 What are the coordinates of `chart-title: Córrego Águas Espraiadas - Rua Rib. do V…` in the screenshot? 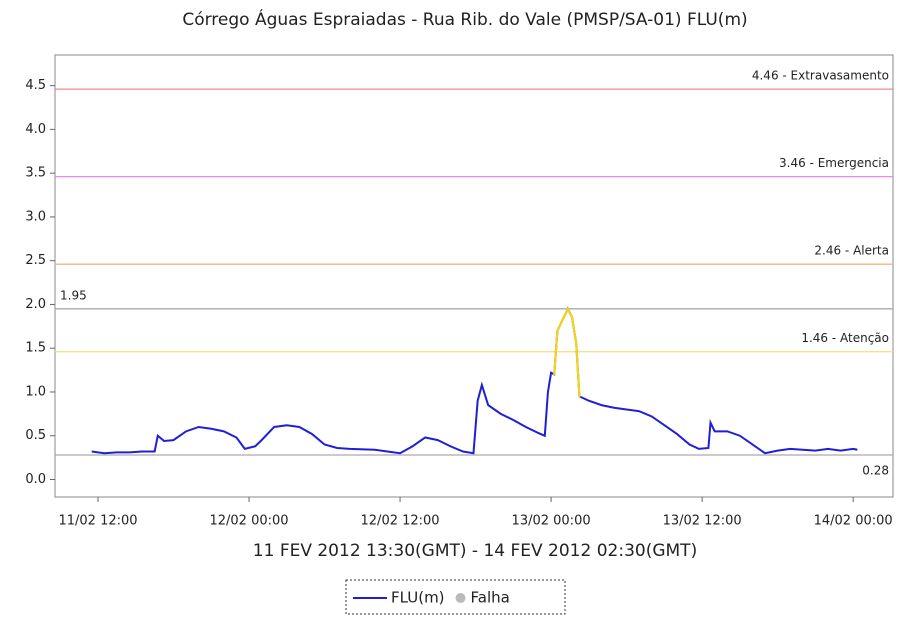 It's located at (464, 19).